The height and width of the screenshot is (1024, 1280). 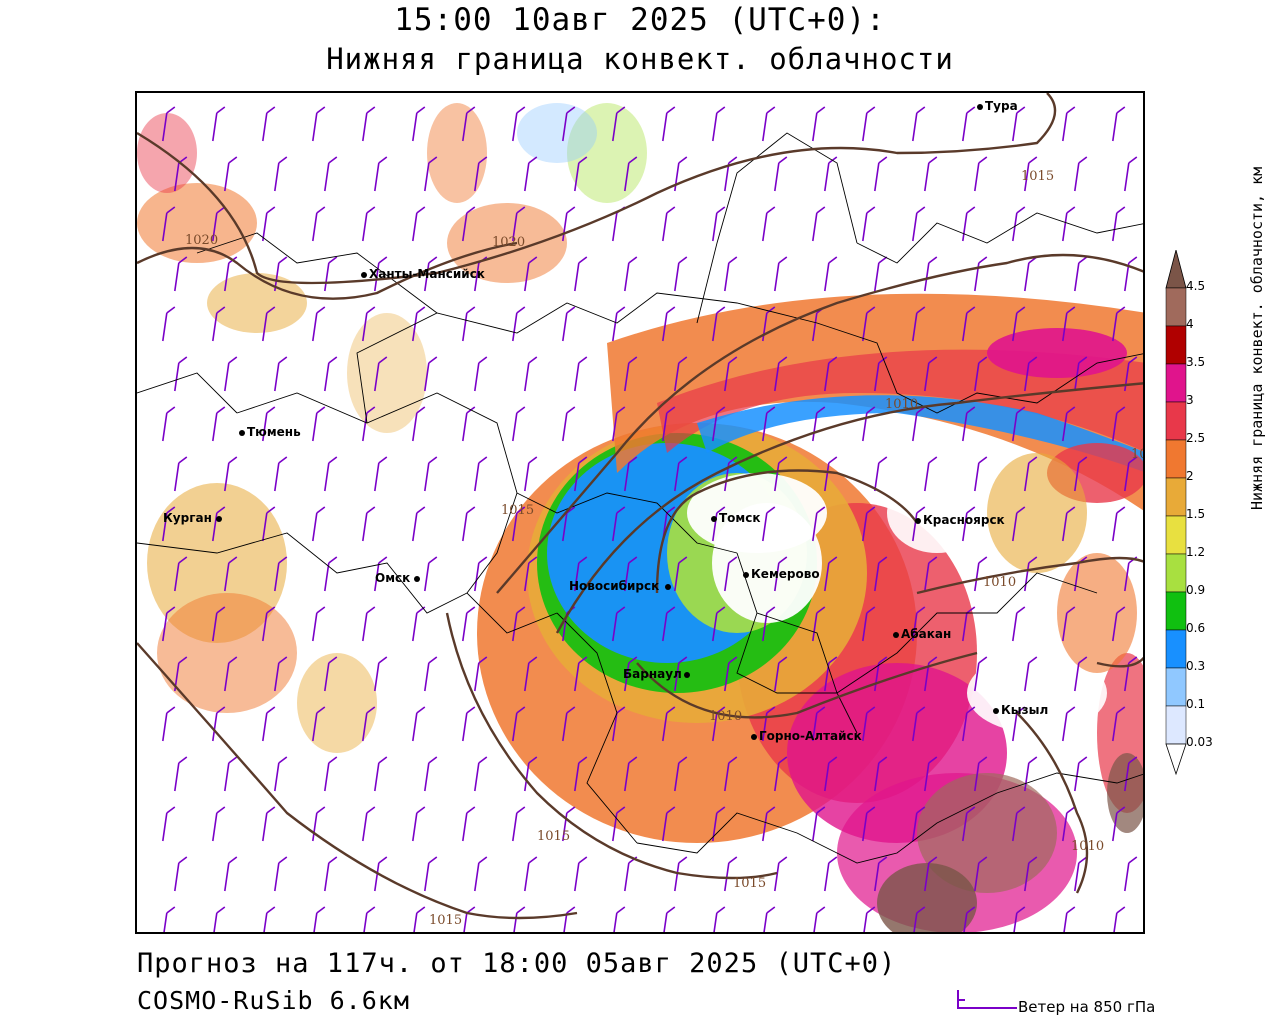 What do you see at coordinates (987, 999) in the screenshot?
I see `wind-legend-icon` at bounding box center [987, 999].